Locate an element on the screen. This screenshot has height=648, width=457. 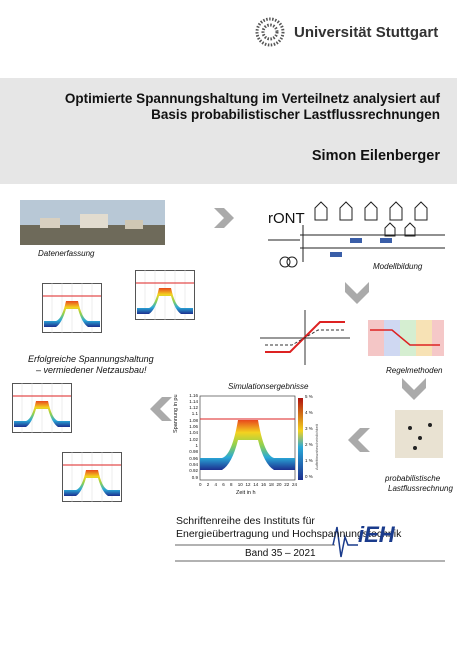
x-axis-label: Zeit in h is located at coordinates (246, 493).